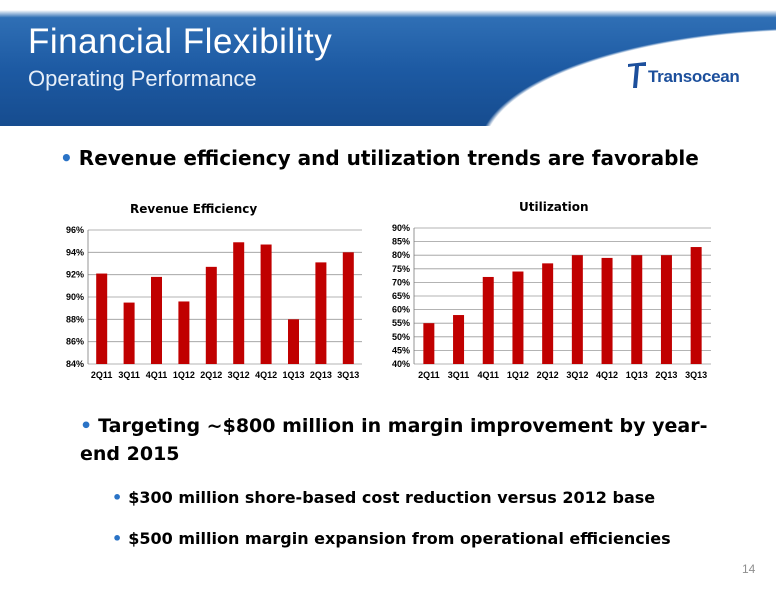 Image resolution: width=776 pixels, height=600 pixels. Describe the element at coordinates (429, 343) in the screenshot. I see `utilization-bar-2Q11` at that location.